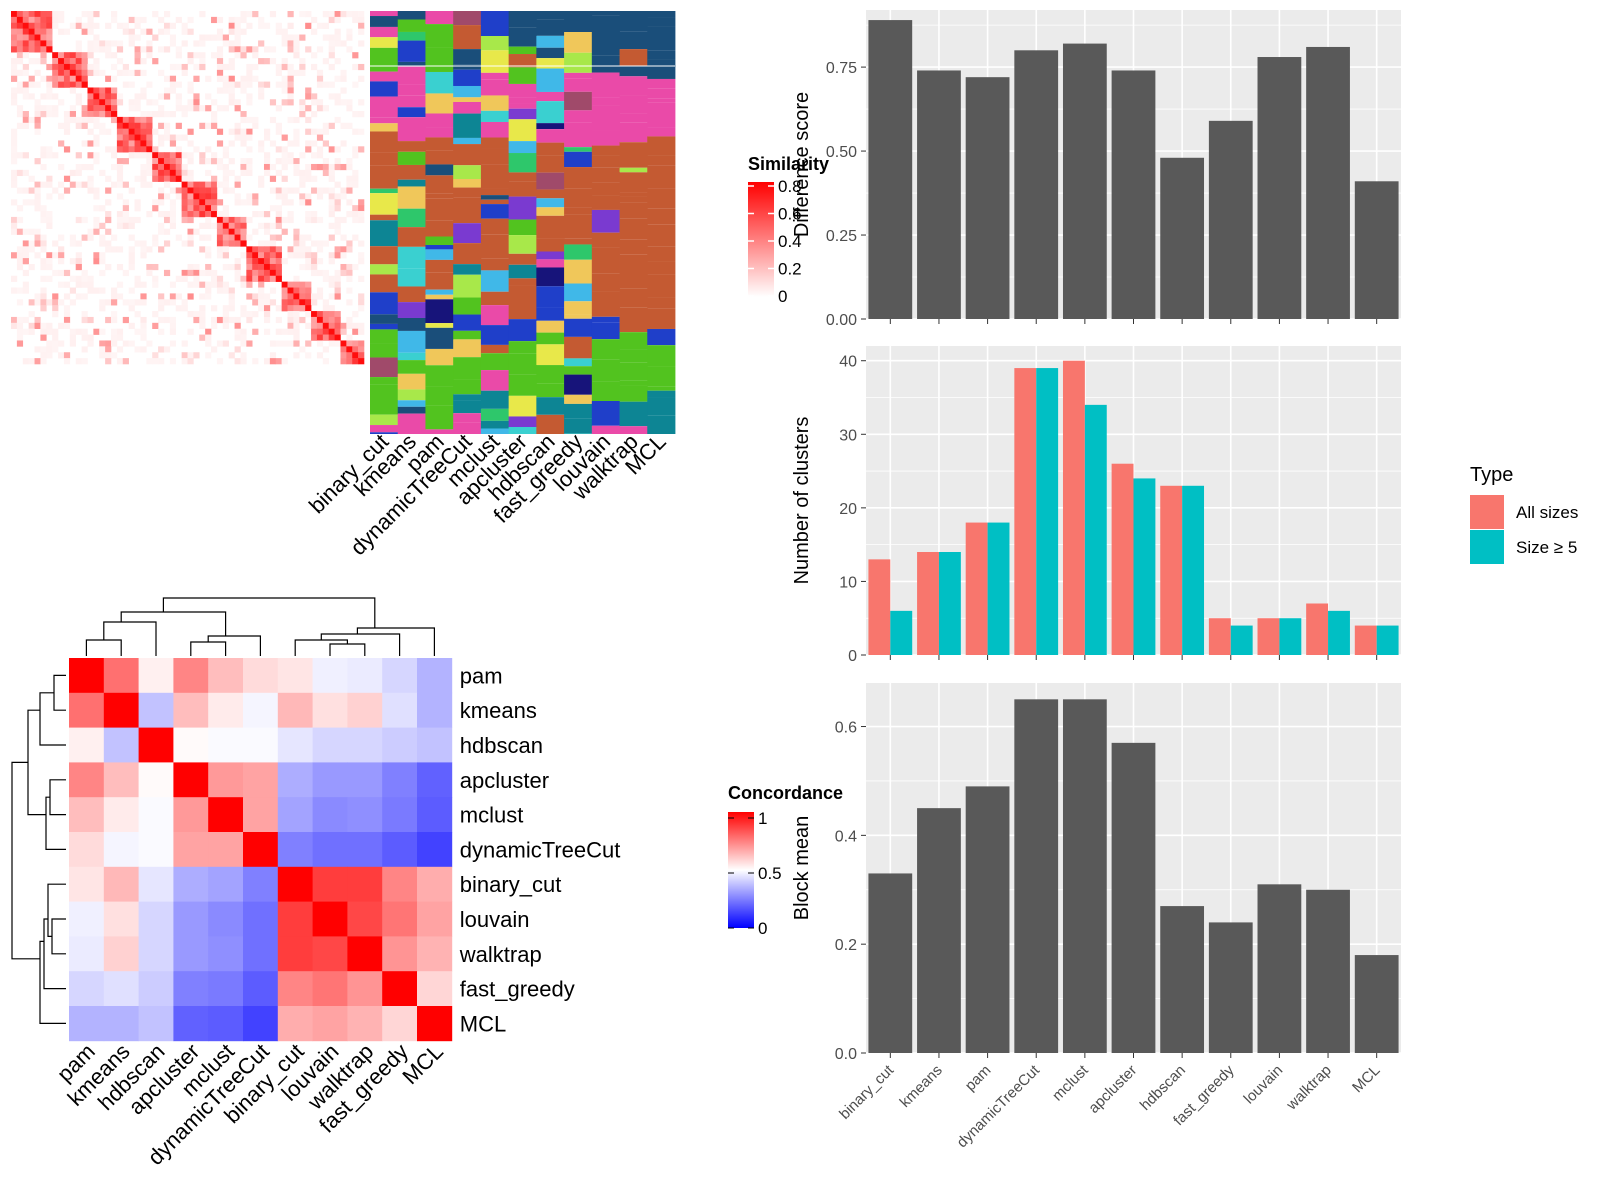 The image size is (1600, 1200). I want to click on concordance-row-label: binary_cut, so click(511, 884).